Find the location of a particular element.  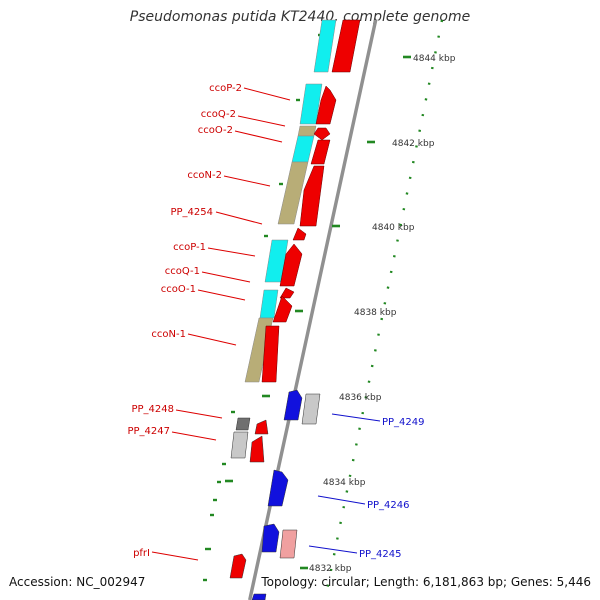

gene-label-ccoP-2: ccoP-2 is located at coordinates (225, 88).